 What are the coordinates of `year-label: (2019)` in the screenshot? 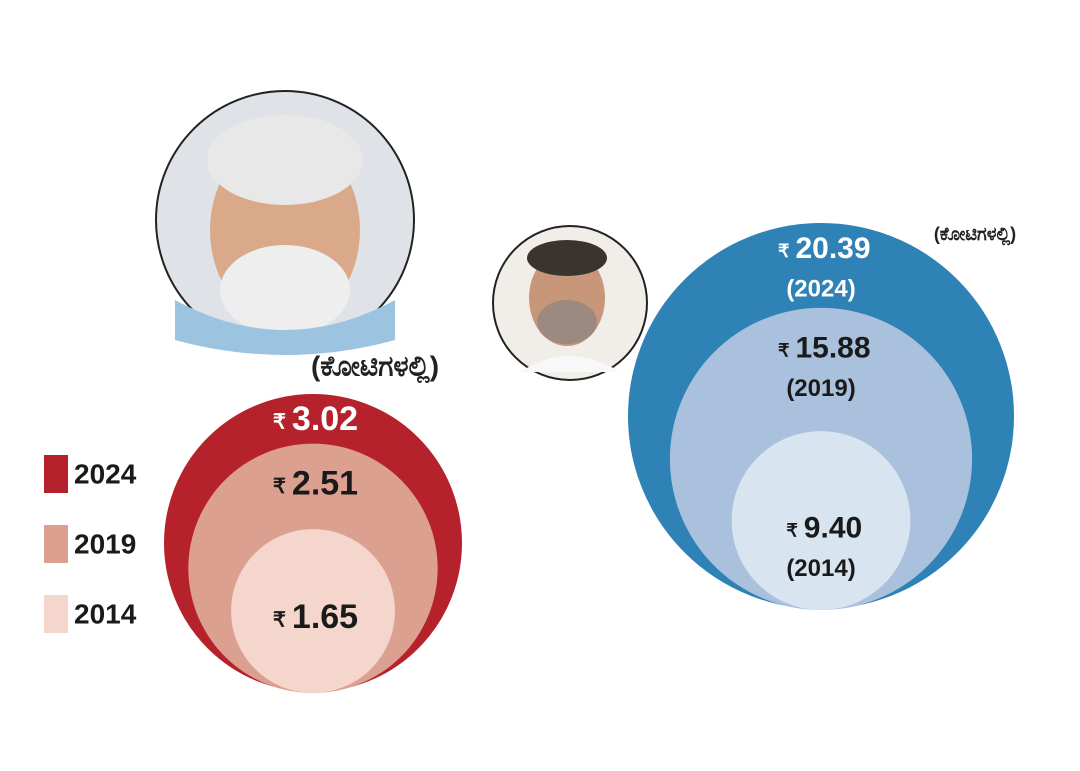 It's located at (820, 388).